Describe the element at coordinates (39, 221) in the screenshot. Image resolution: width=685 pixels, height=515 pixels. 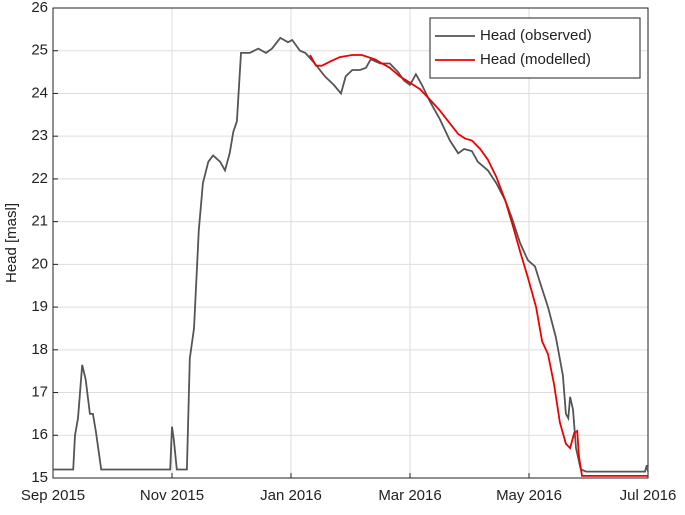
I see `y-tick-label: 21` at that location.